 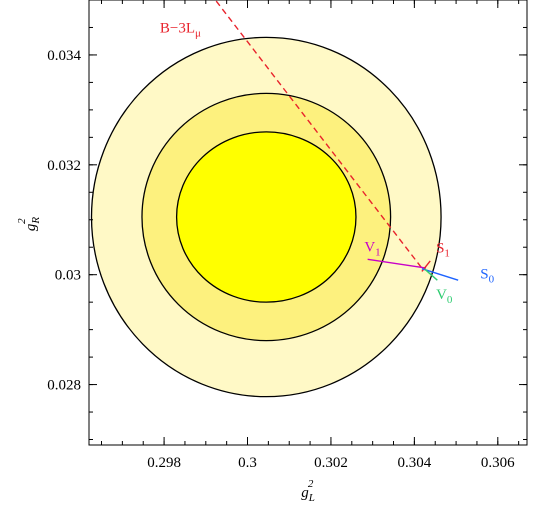 I want to click on annotation-s1: S1, so click(x=443, y=250).